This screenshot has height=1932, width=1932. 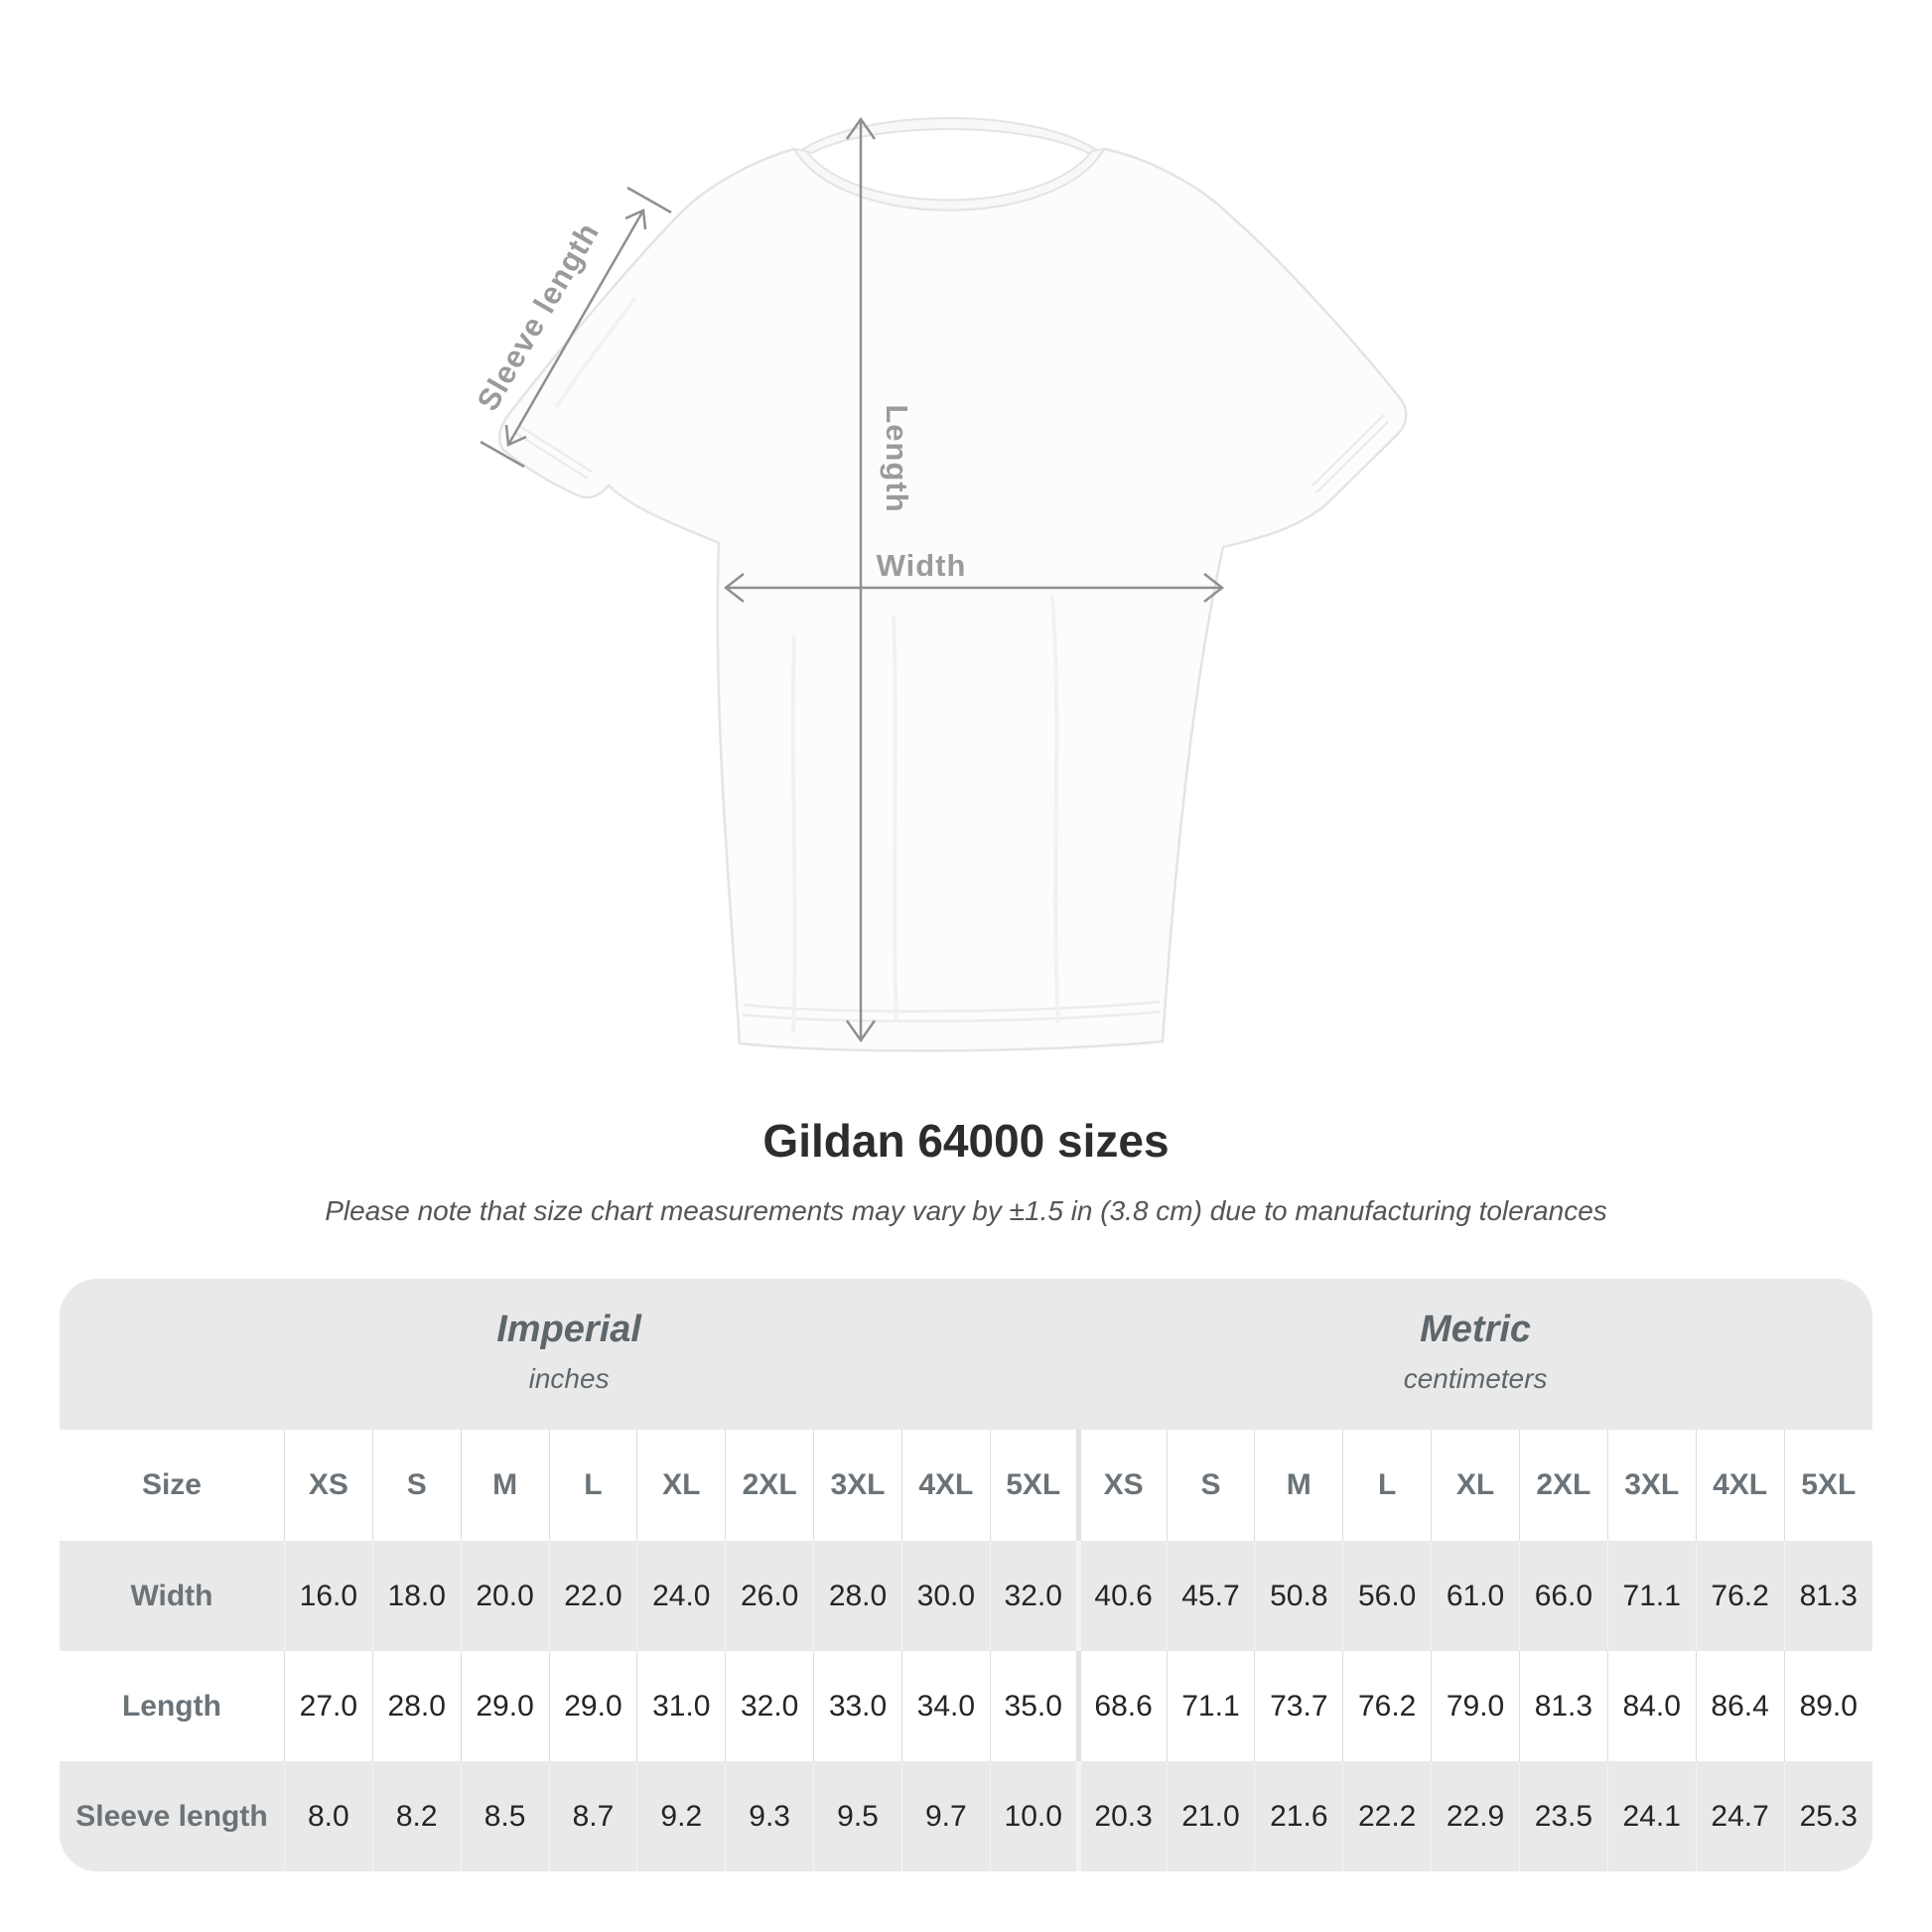 What do you see at coordinates (946, 1596) in the screenshot?
I see `measurement-cell: 30.0` at bounding box center [946, 1596].